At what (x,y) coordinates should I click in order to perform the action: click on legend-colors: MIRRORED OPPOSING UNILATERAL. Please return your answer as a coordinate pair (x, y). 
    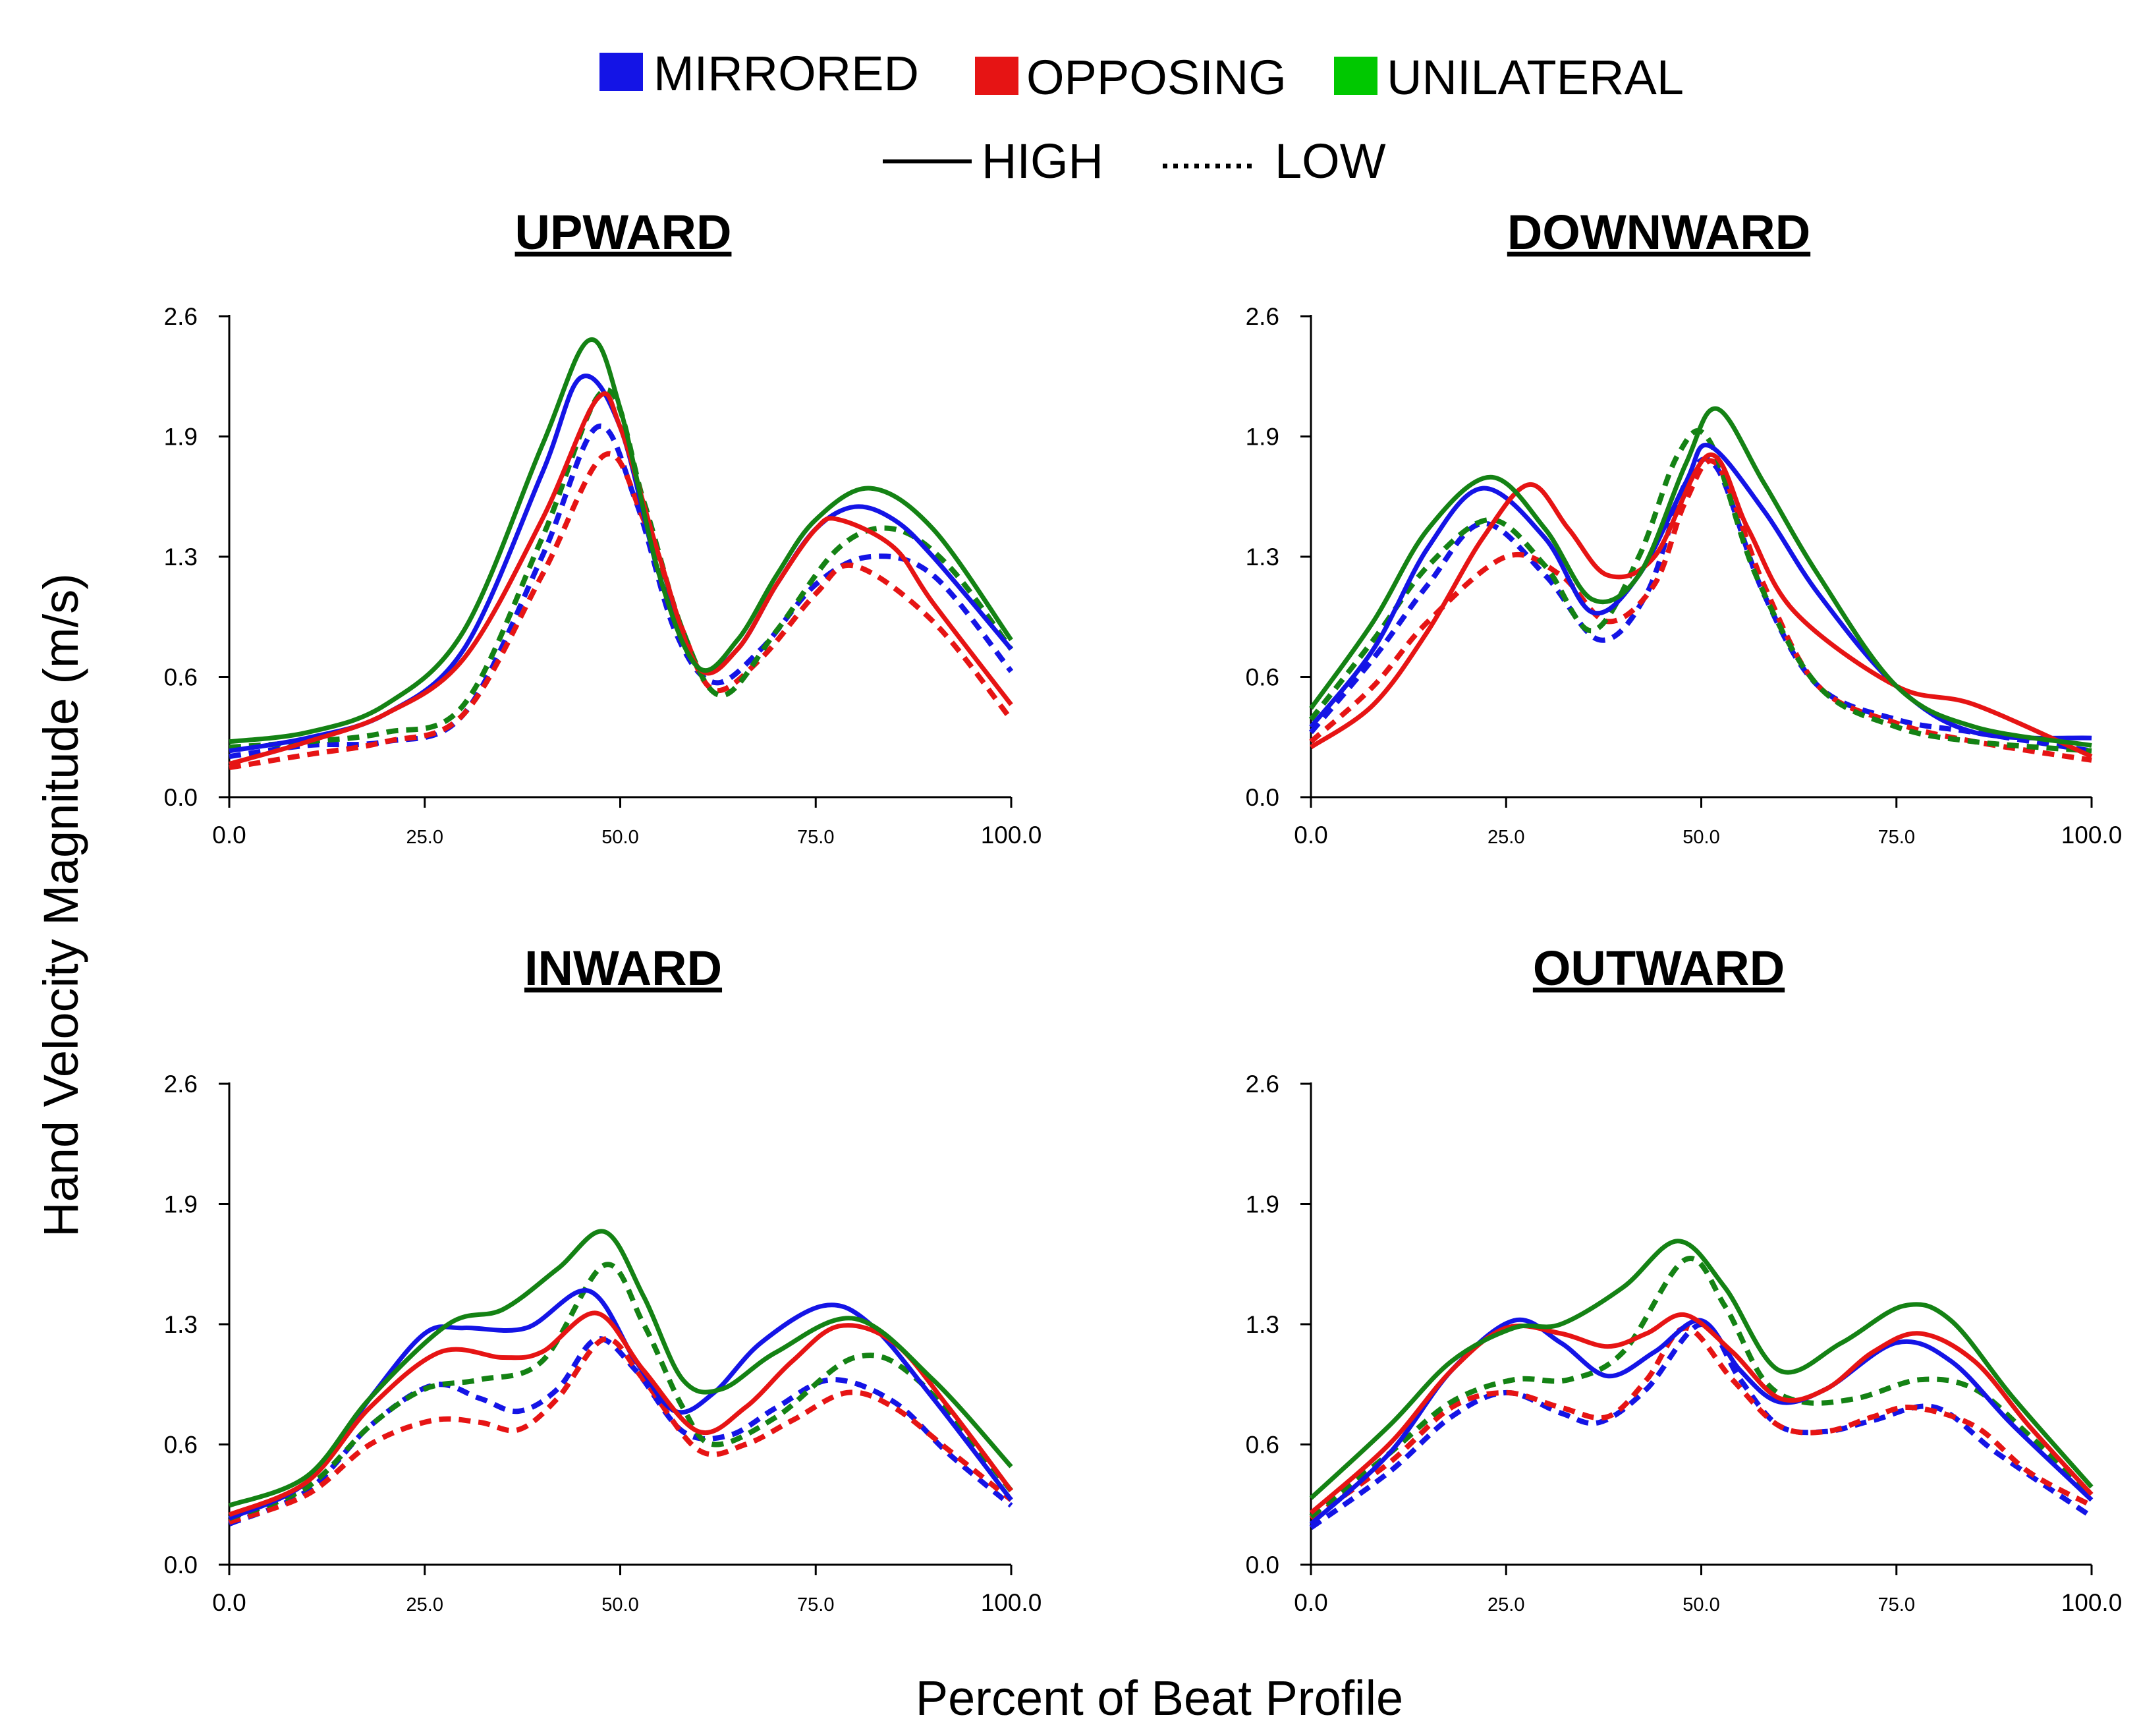
    Looking at the image, I should click on (1141, 75).